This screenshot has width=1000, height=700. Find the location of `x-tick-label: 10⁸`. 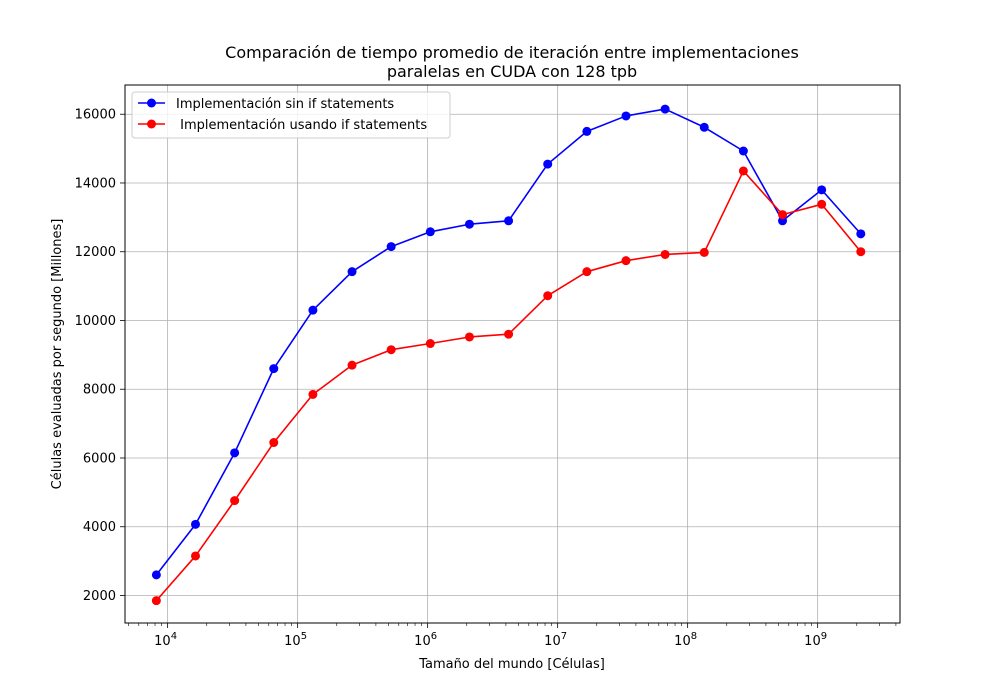

x-tick-label: 10⁸ is located at coordinates (685, 640).